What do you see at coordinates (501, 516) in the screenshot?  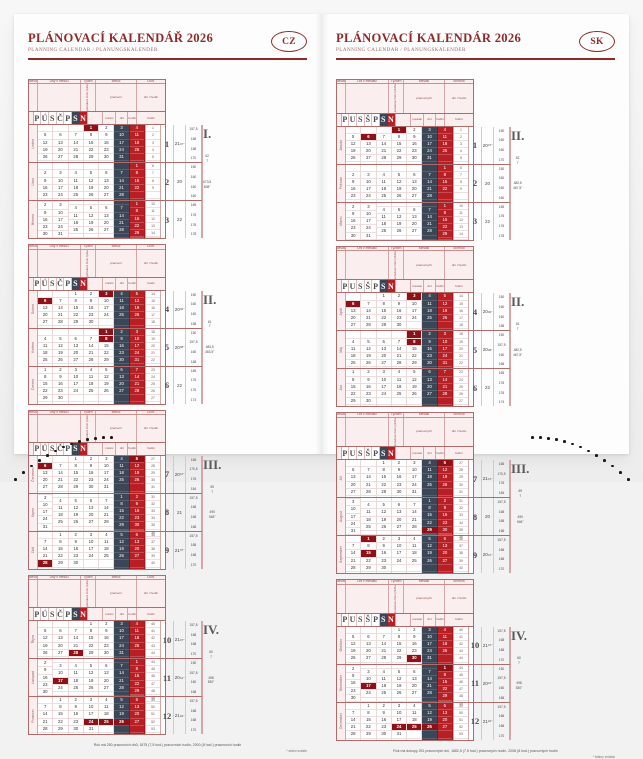 I see `month-hours: 157,5 168 168 168` at bounding box center [501, 516].